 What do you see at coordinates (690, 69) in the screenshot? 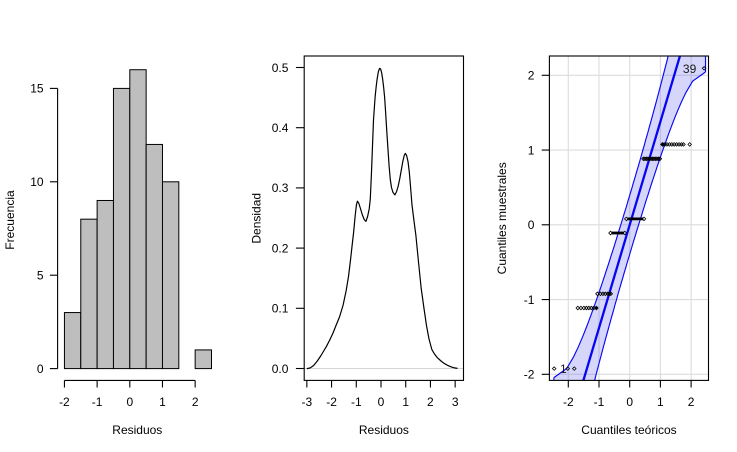
I see `svg-text: 39` at bounding box center [690, 69].